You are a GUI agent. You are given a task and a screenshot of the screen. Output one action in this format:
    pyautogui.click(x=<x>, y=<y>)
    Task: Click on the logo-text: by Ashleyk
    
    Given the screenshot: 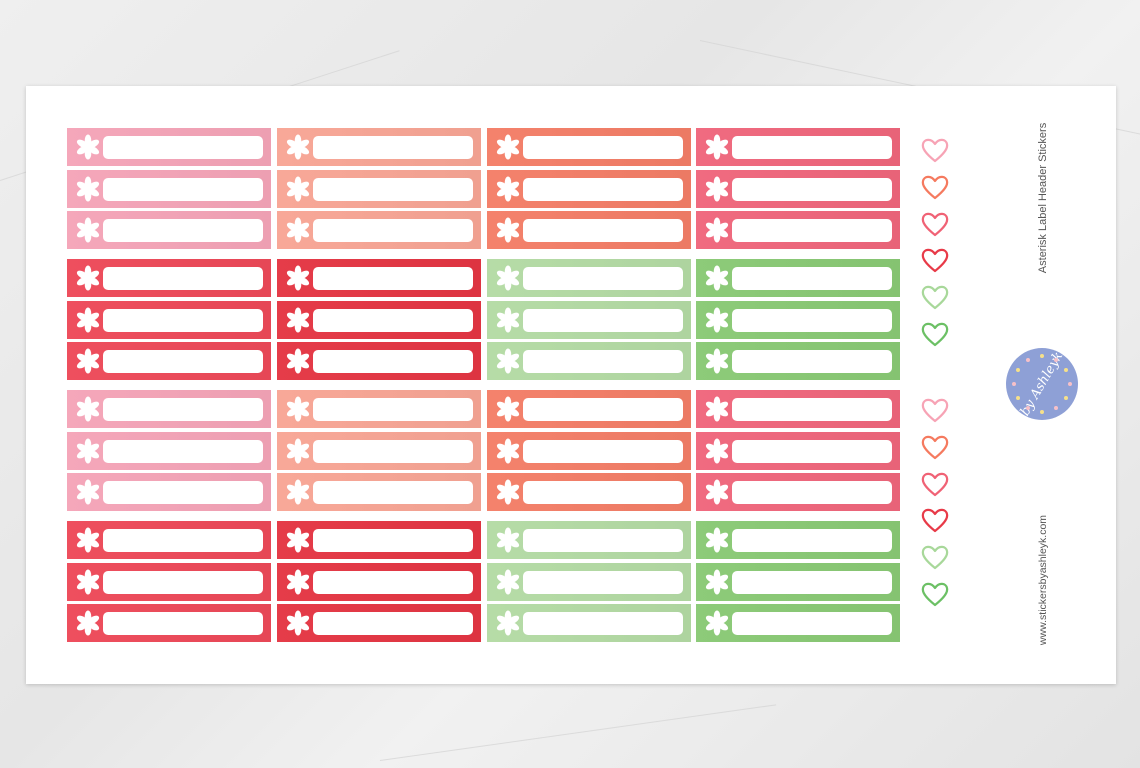 What is the action you would take?
    pyautogui.click(x=1042, y=384)
    